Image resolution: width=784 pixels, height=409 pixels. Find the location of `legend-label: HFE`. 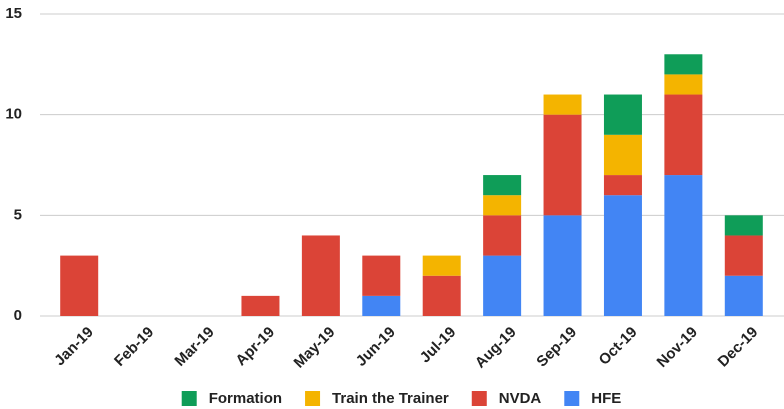

legend-label: HFE is located at coordinates (606, 398).